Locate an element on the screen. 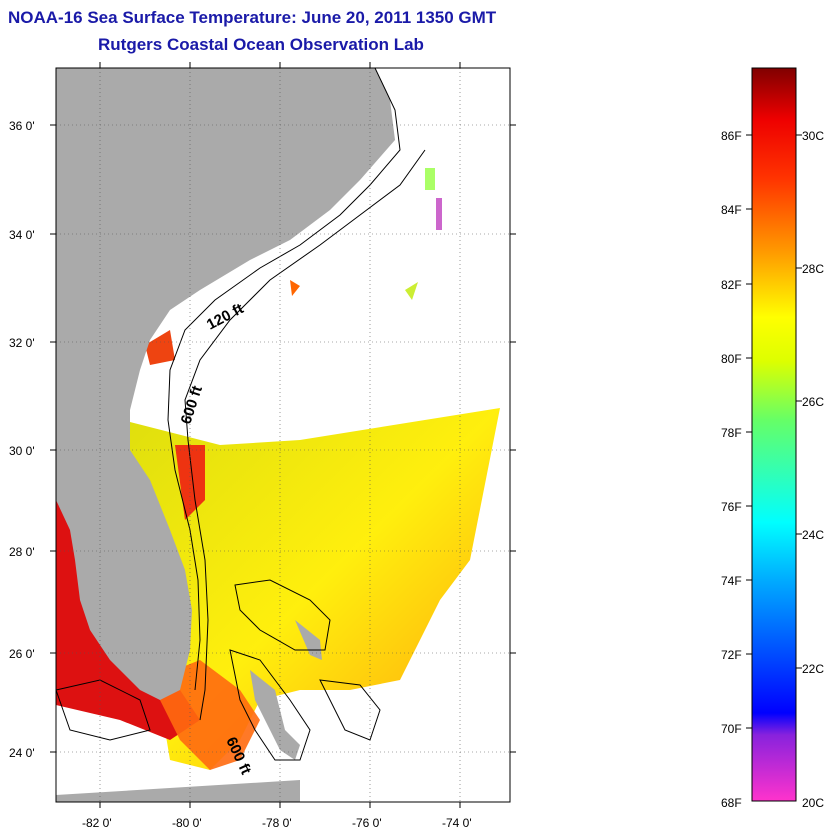 Image resolution: width=833 pixels, height=832 pixels. lon-tick-label: -80 0' is located at coordinates (187, 823).